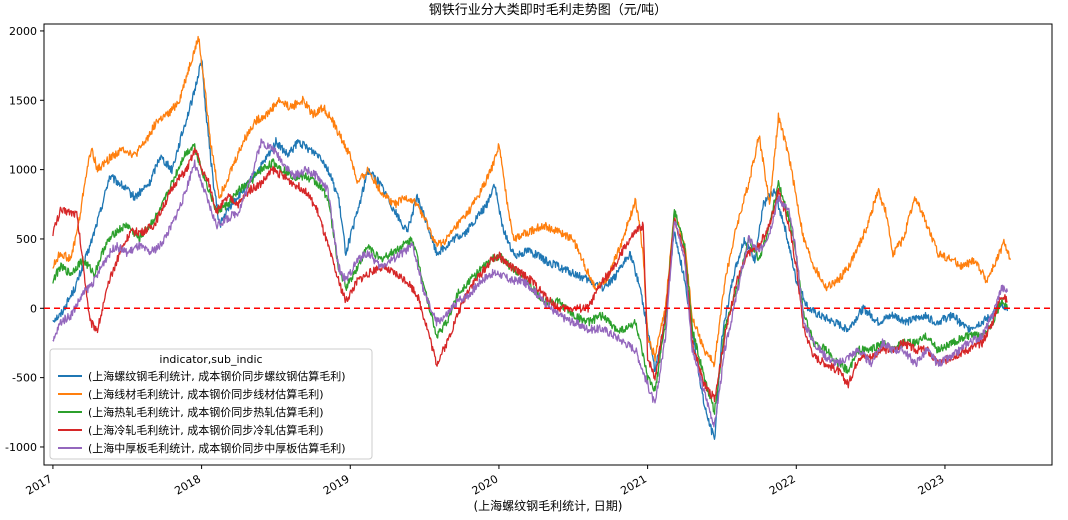  I want to click on legend-label: (上海螺纹钢毛利统计, 成本钢价同步螺纹钢估算毛利), so click(217, 376).